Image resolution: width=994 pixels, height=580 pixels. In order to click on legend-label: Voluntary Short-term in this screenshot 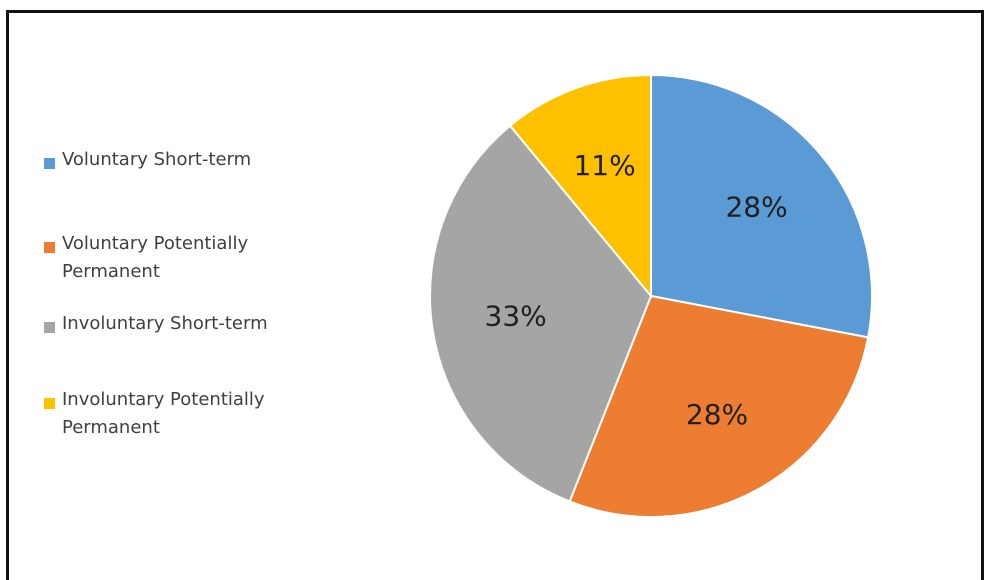, I will do `click(157, 159)`.